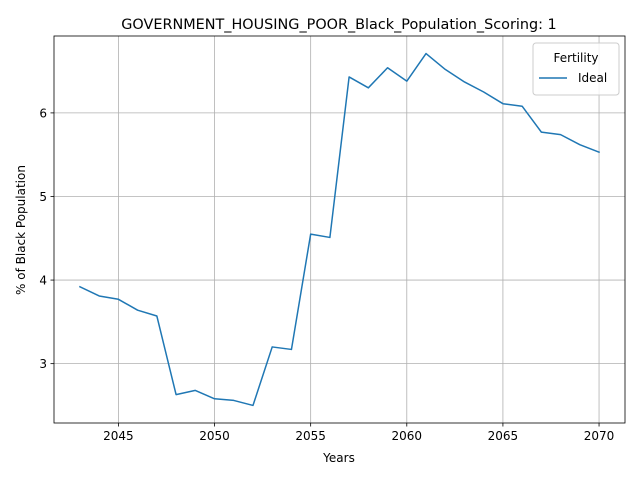  Describe the element at coordinates (43, 113) in the screenshot. I see `y-tick-label: 6` at that location.